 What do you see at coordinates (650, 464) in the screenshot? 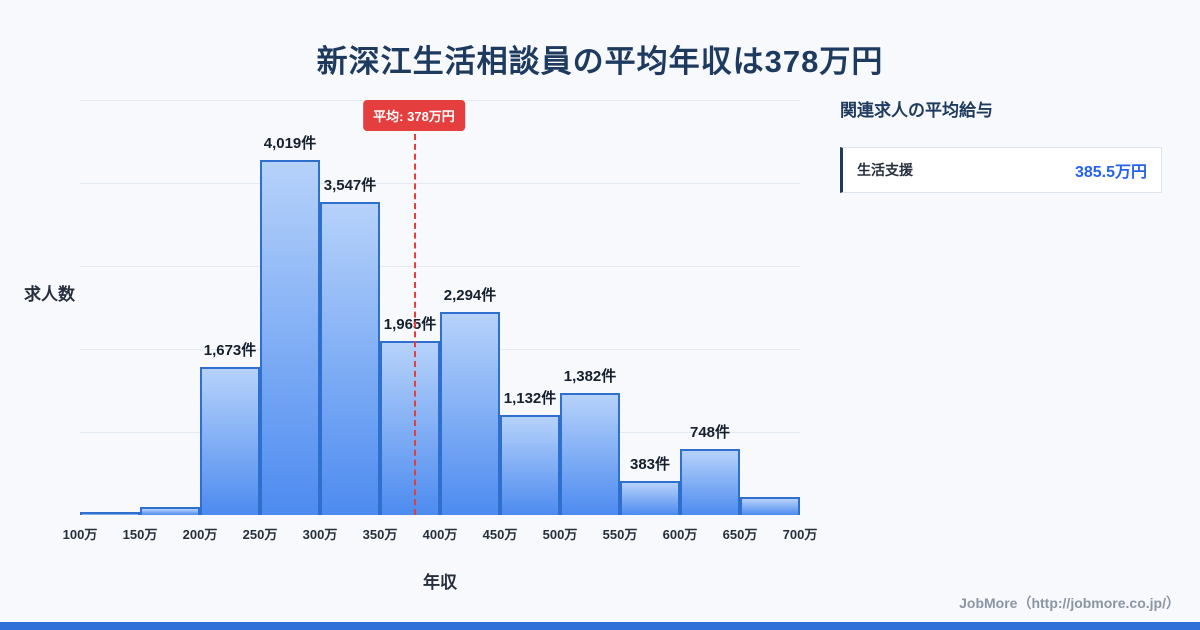
I see `bar-value-label: 383件` at bounding box center [650, 464].